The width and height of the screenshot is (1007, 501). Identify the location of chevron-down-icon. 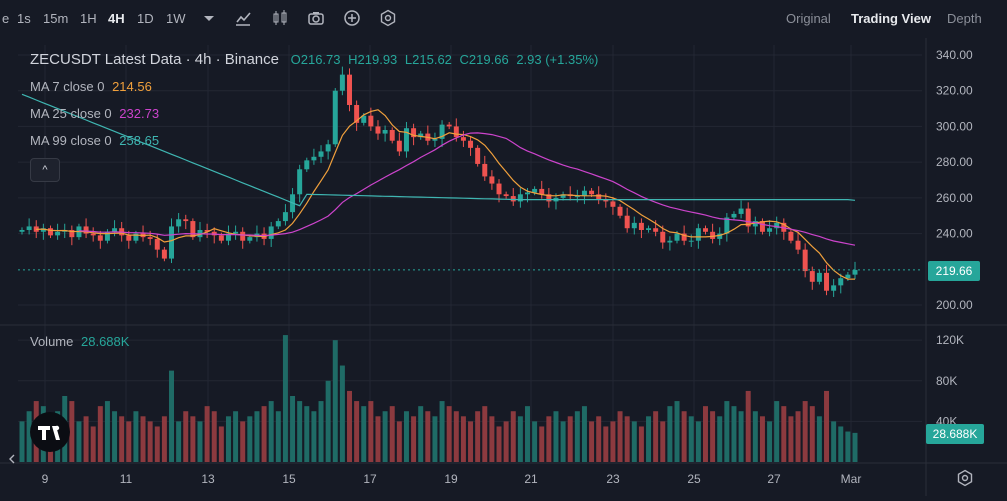
(209, 18).